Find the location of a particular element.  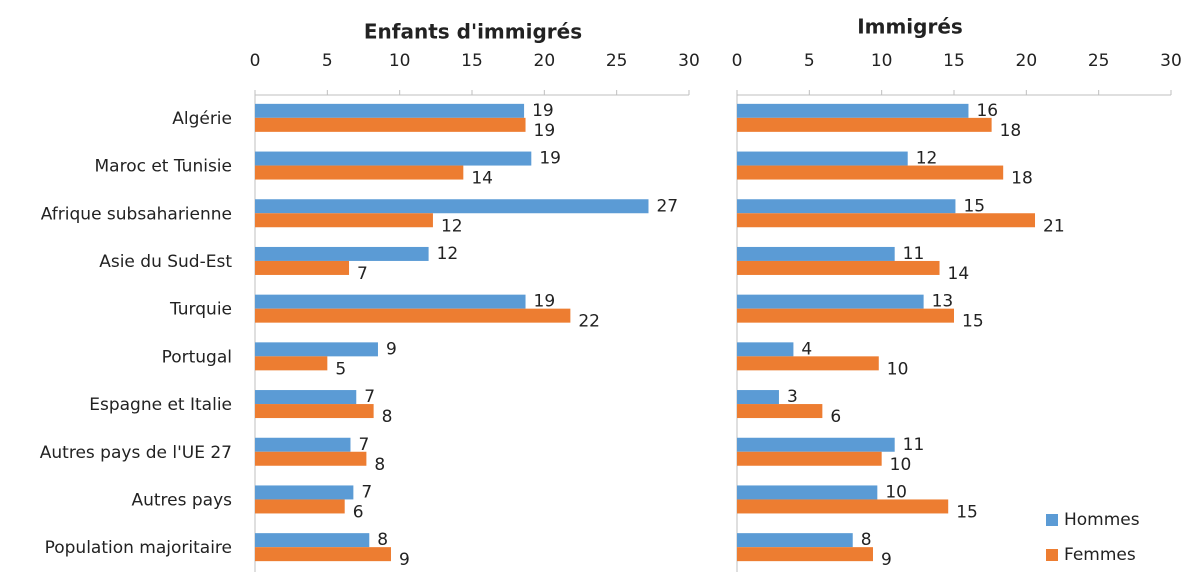

data-label: 5 is located at coordinates (340, 369).